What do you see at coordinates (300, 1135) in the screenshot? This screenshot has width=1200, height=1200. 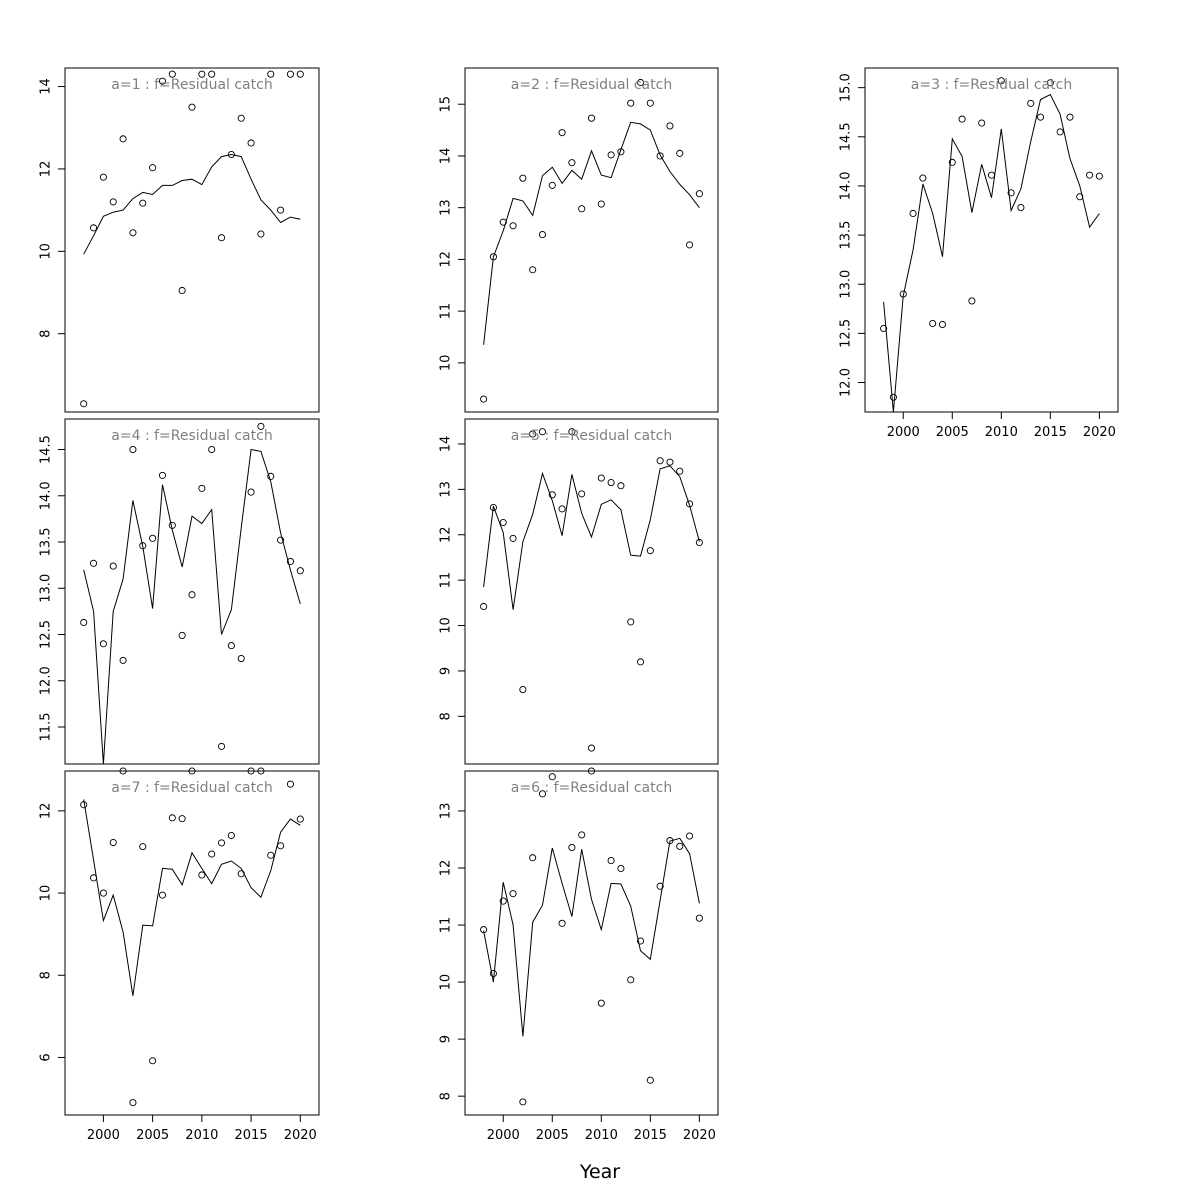 I see `x-tick-label: 2020` at bounding box center [300, 1135].